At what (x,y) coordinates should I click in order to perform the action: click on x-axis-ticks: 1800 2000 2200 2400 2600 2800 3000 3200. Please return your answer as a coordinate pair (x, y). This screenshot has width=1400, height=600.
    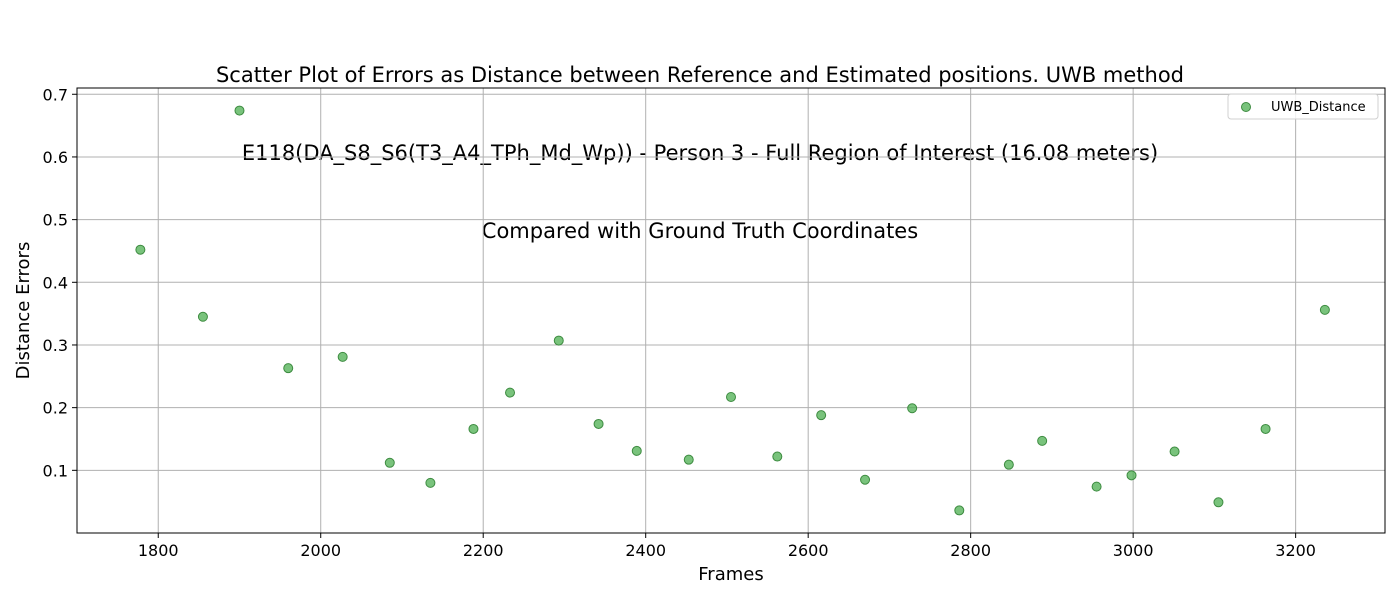
    Looking at the image, I should click on (727, 546).